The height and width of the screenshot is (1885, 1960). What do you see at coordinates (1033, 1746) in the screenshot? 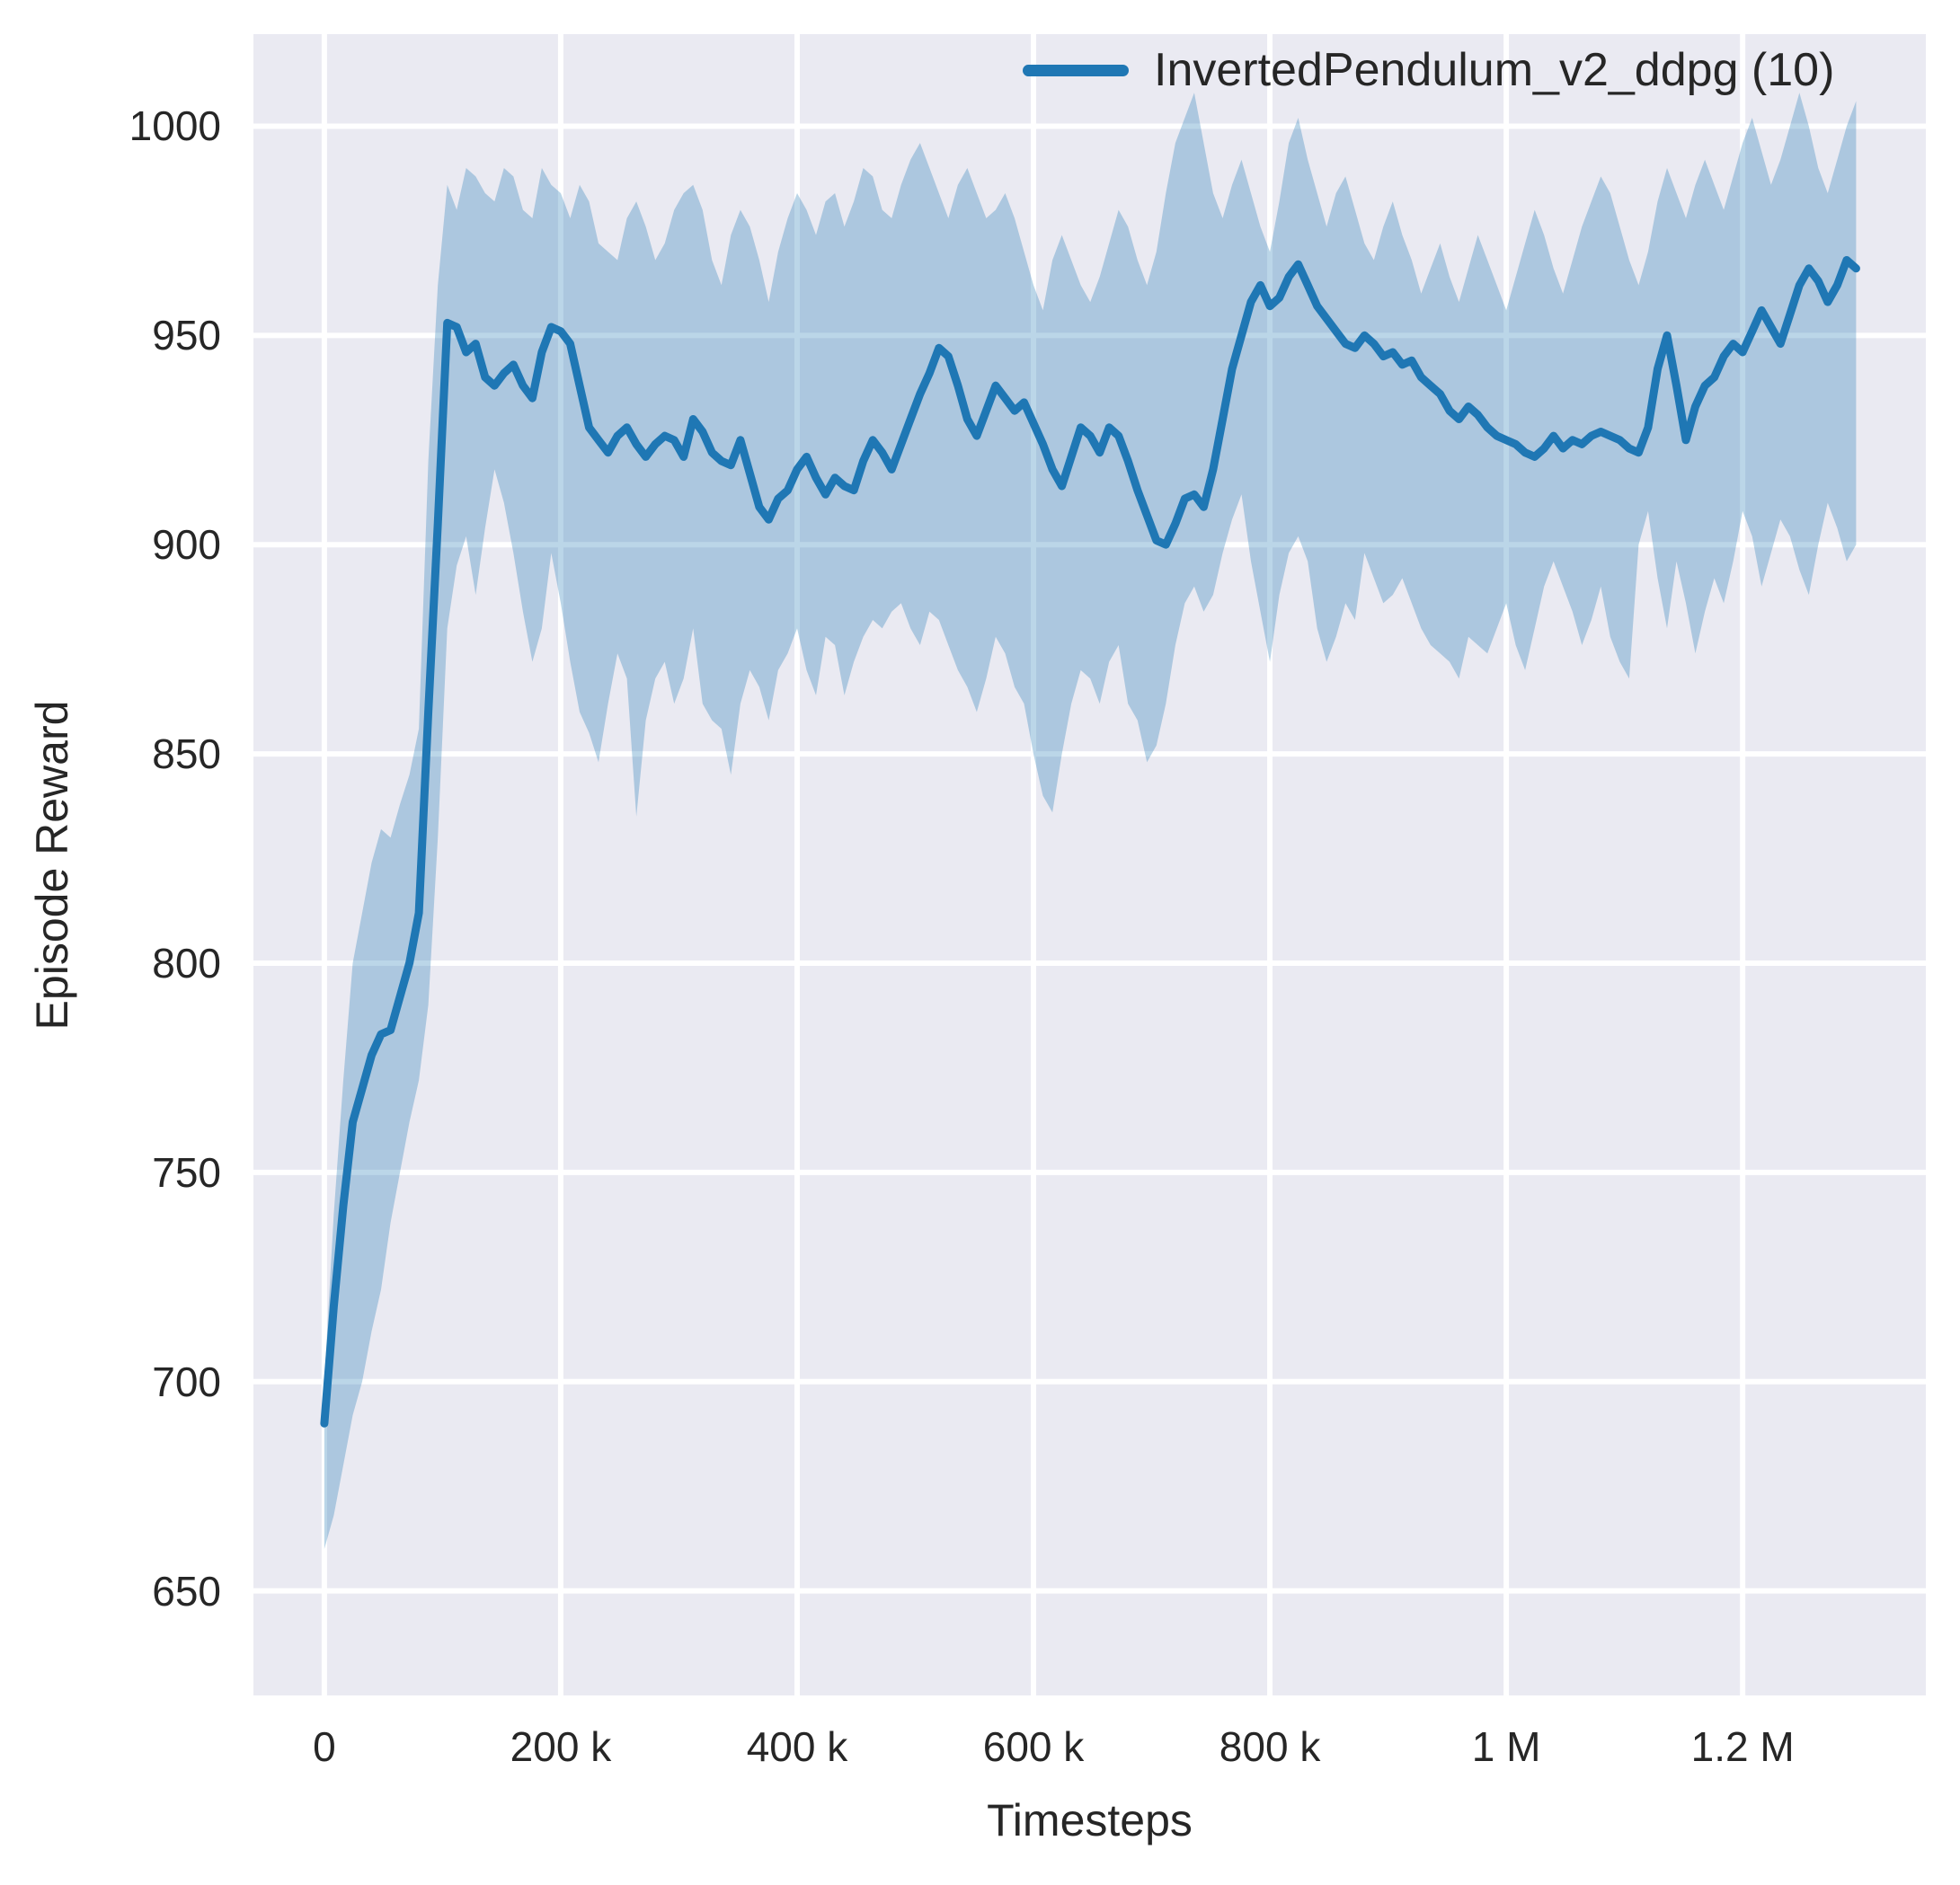
I see `x-tick-label: 600 k` at bounding box center [1033, 1746].